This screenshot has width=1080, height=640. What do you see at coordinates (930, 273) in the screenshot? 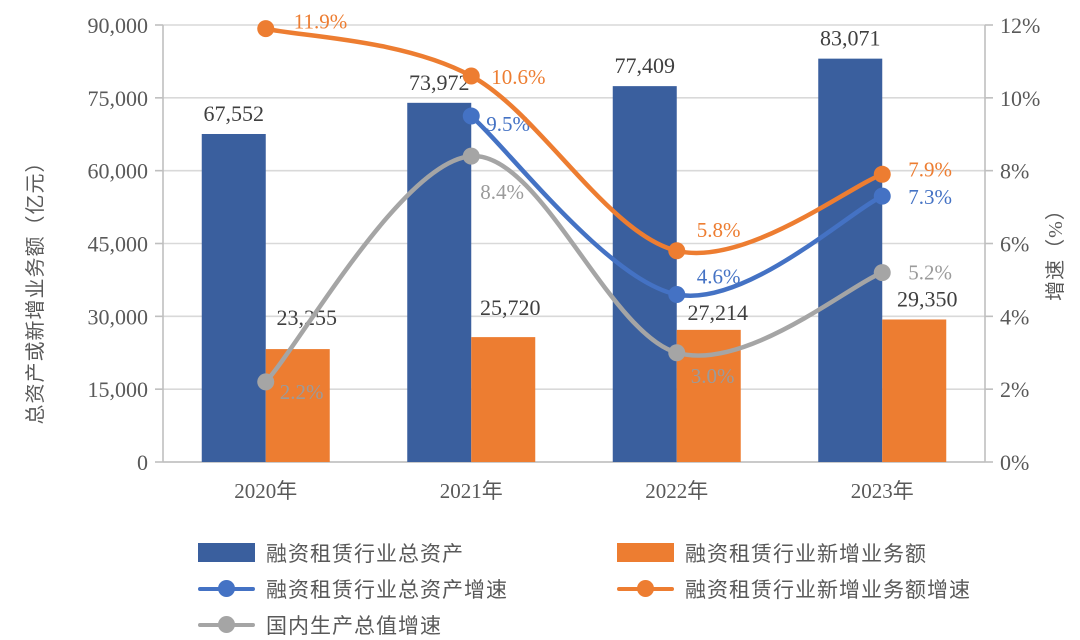
I see `line-value-label: 5.2%` at bounding box center [930, 273].